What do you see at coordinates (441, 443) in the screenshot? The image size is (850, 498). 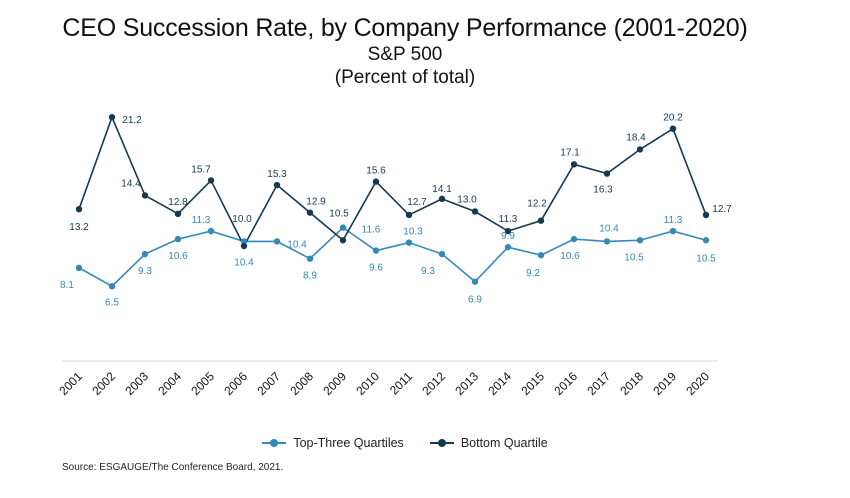 I see `legend-swatch-bottom` at bounding box center [441, 443].